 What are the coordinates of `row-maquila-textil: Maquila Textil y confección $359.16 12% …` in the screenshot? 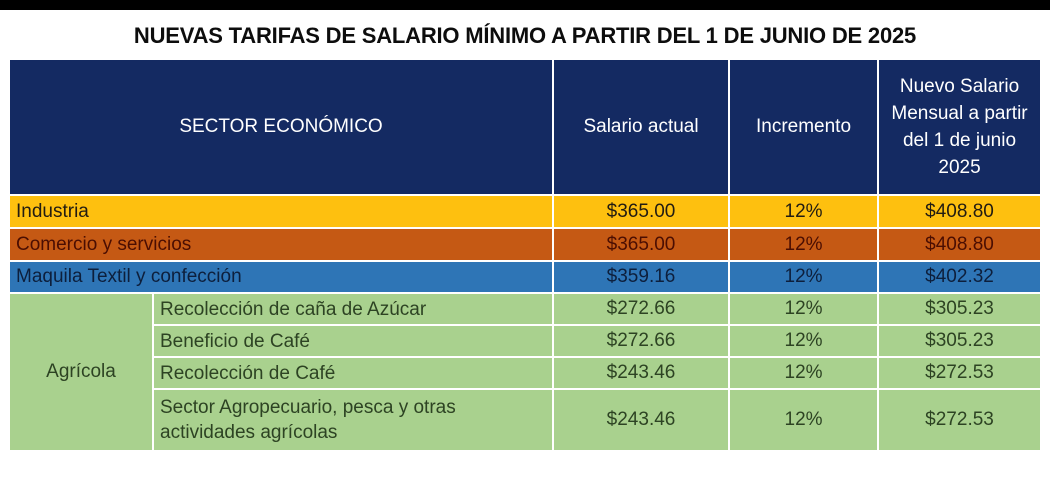 It's located at (525, 277).